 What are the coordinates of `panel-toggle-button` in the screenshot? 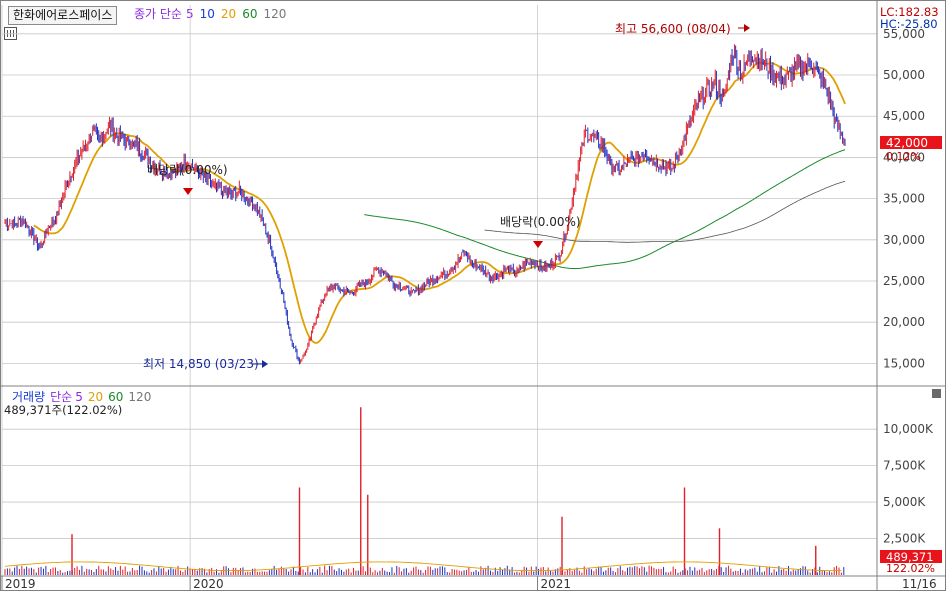 It's located at (936, 393).